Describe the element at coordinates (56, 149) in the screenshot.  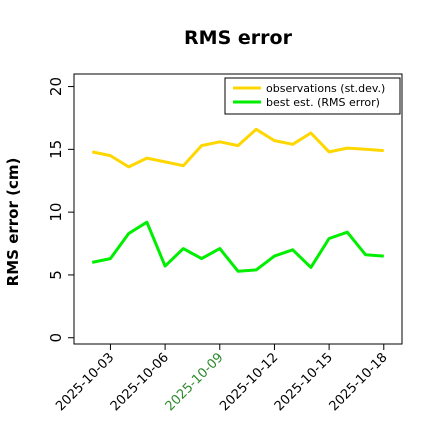
I see `y-tick-label: 15` at that location.